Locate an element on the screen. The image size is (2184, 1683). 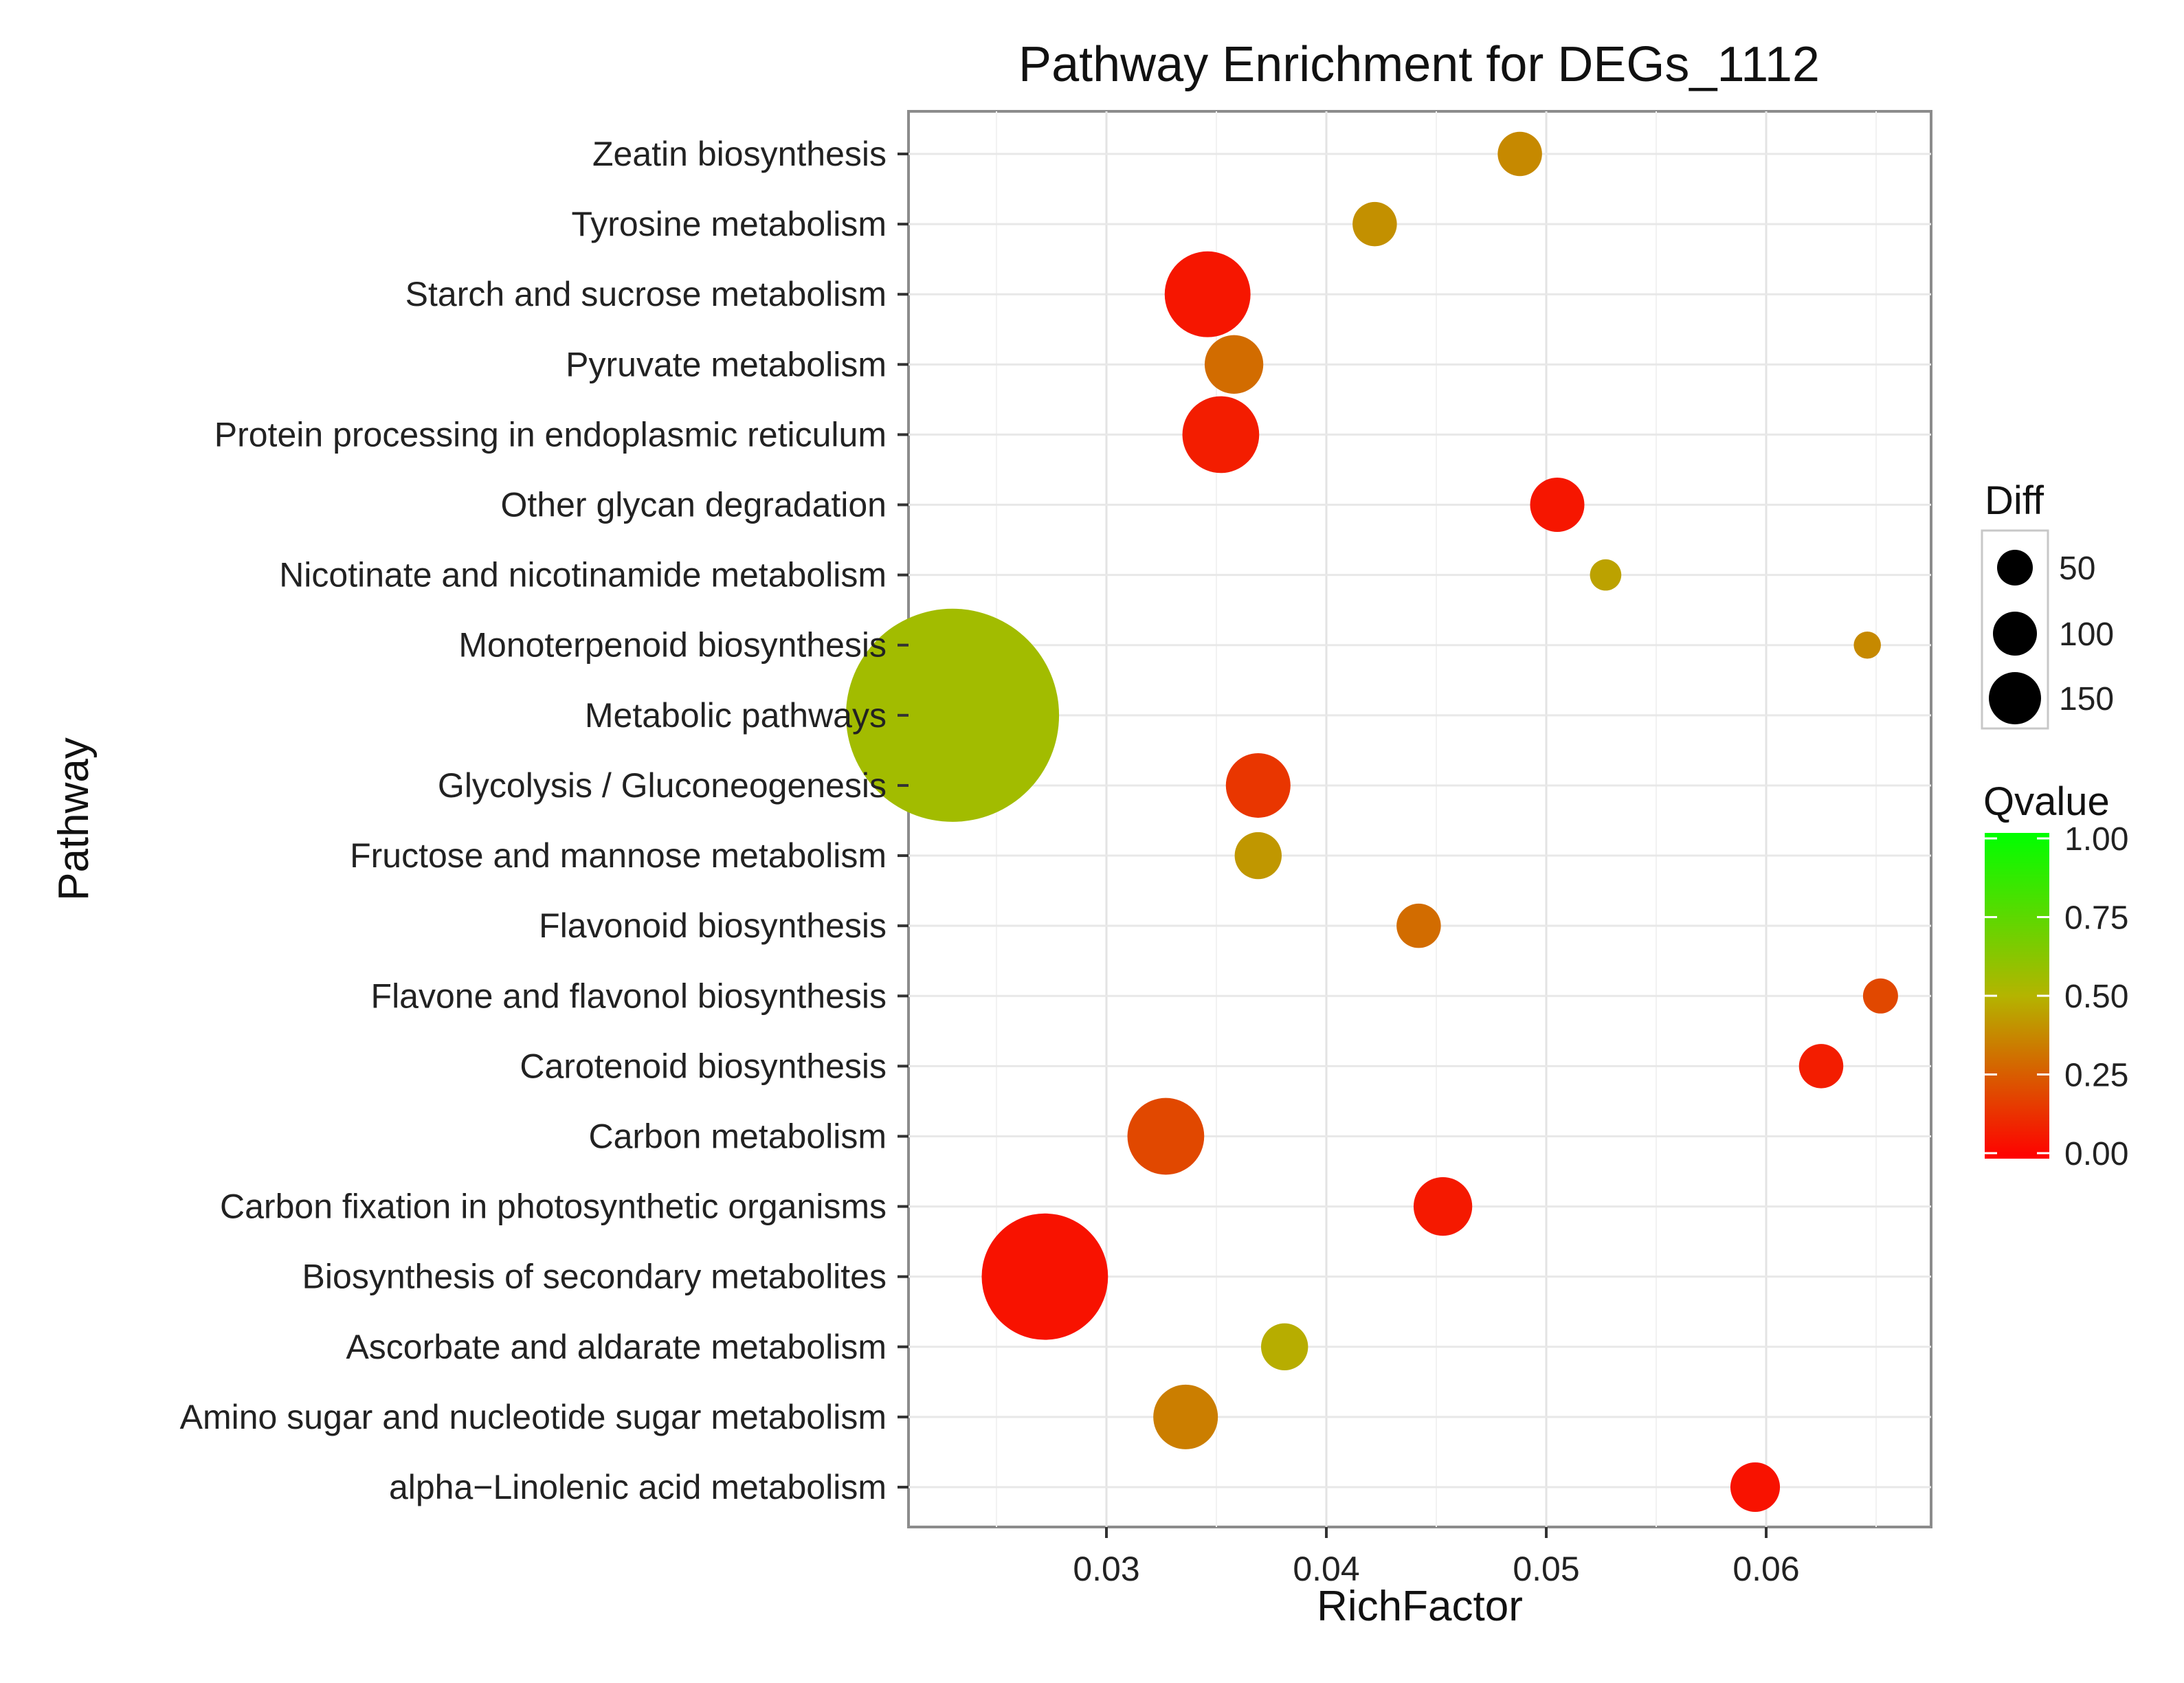
x-axis-title: RichFactor is located at coordinates (1420, 1606).